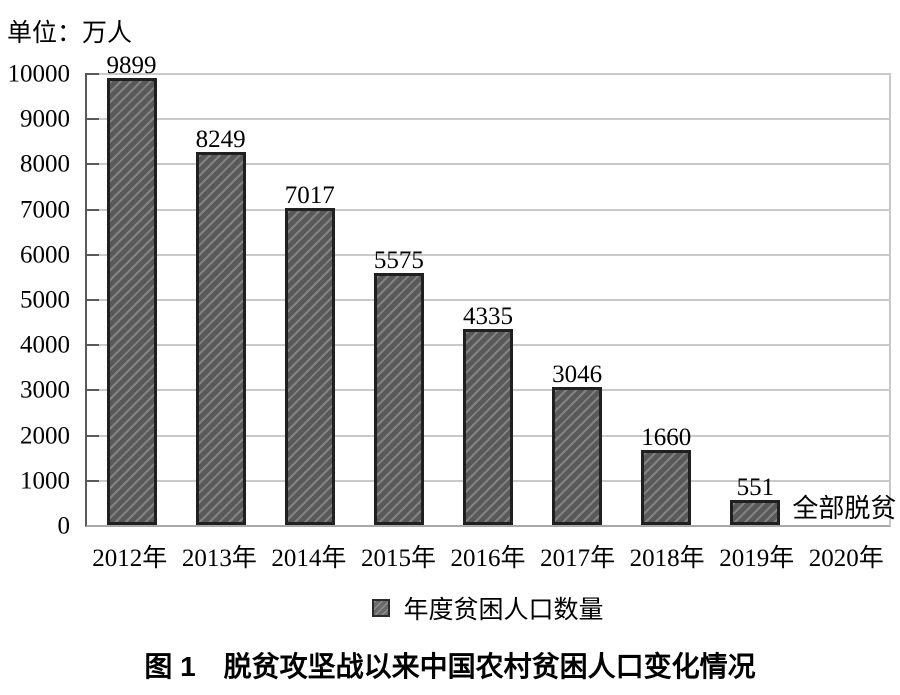 The width and height of the screenshot is (900, 695). I want to click on bar-value-label: 1660, so click(666, 437).